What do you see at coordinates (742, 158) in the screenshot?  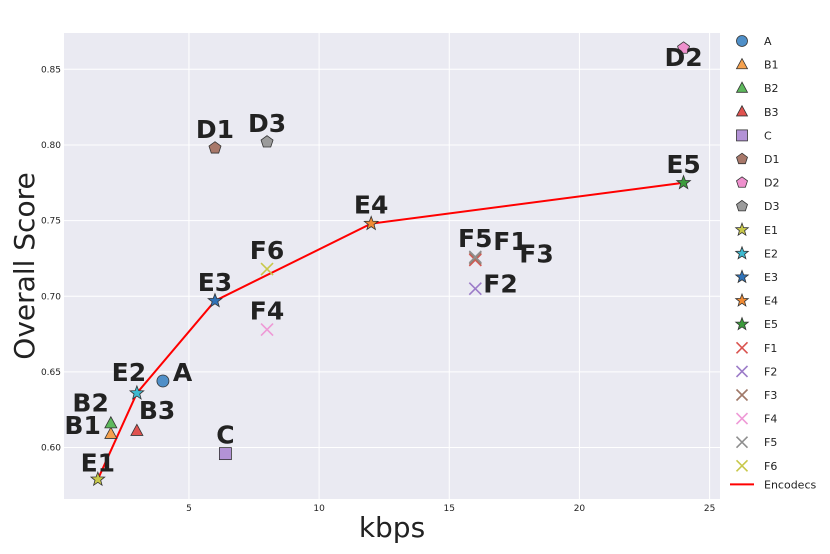 I see `legend-marker-d1` at bounding box center [742, 158].